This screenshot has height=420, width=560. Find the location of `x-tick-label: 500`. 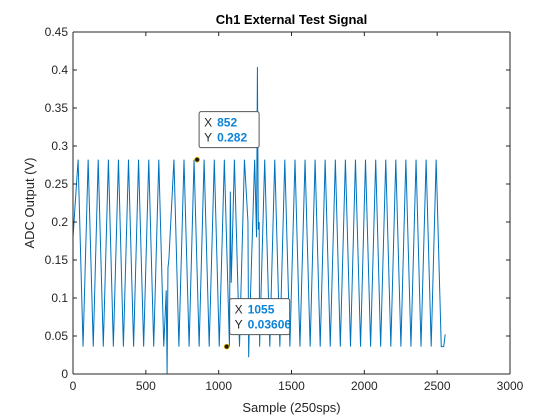

x-tick-label: 500 is located at coordinates (146, 386).